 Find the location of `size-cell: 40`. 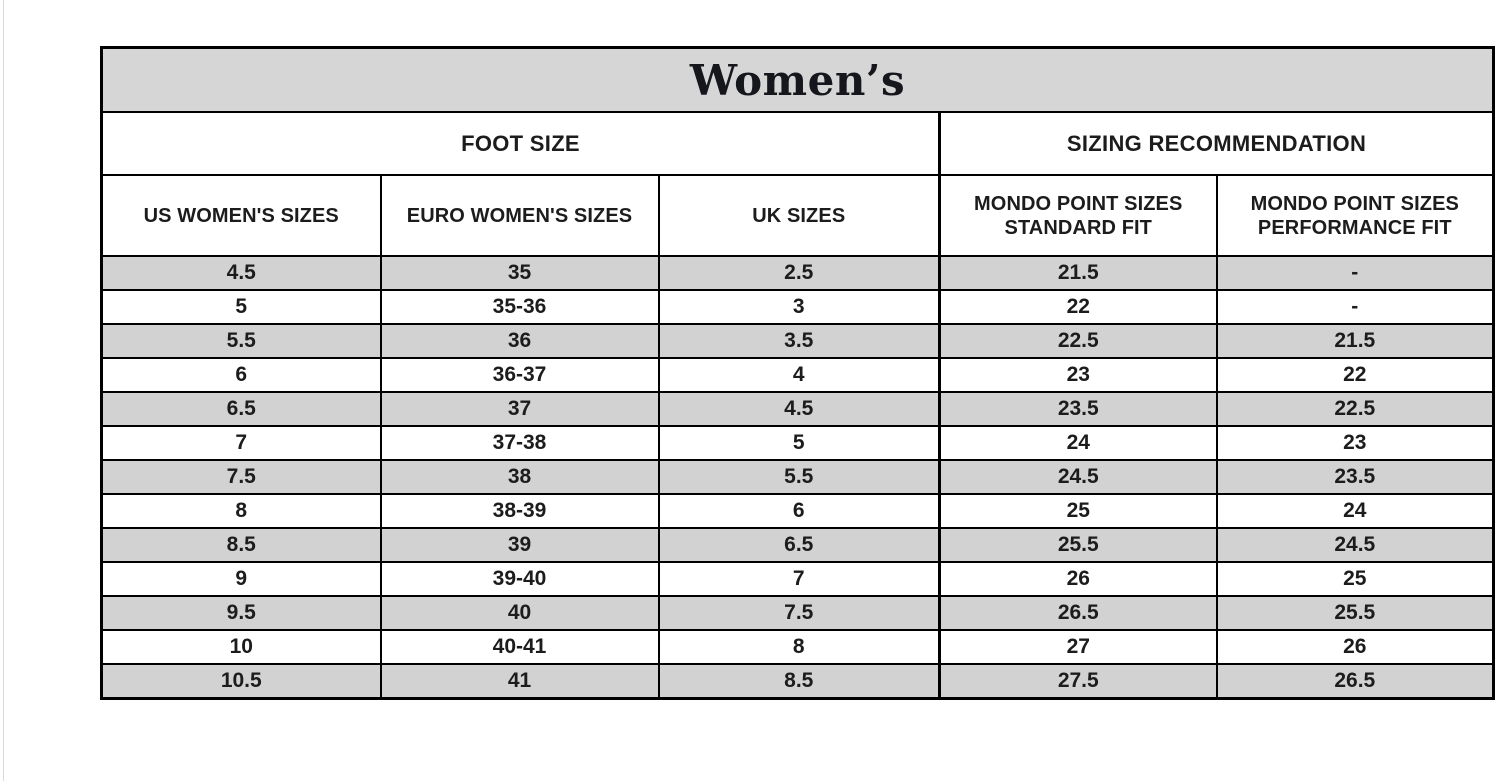

size-cell: 40 is located at coordinates (519, 613).